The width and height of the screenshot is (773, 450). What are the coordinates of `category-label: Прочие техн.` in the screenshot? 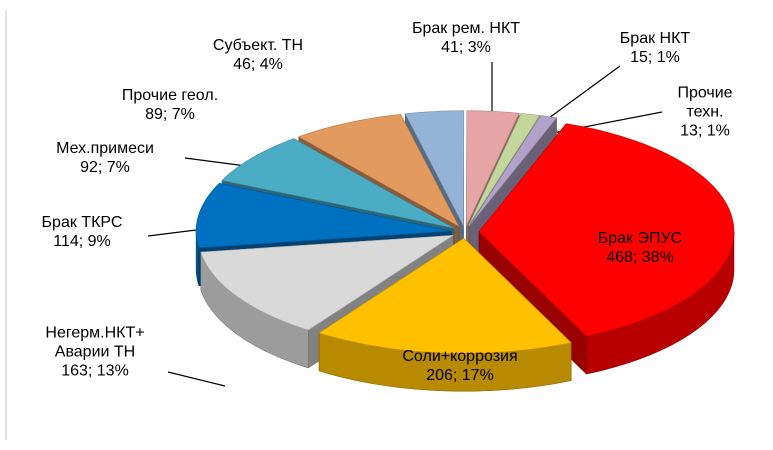 It's located at (705, 102).